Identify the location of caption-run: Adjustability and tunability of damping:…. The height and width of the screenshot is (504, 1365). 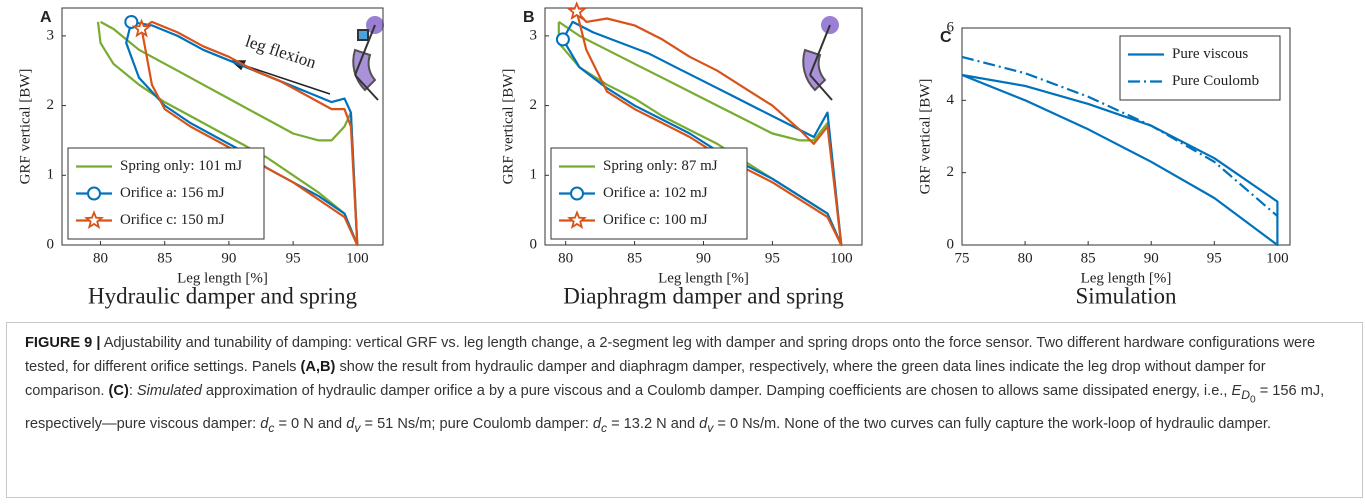
(670, 355).